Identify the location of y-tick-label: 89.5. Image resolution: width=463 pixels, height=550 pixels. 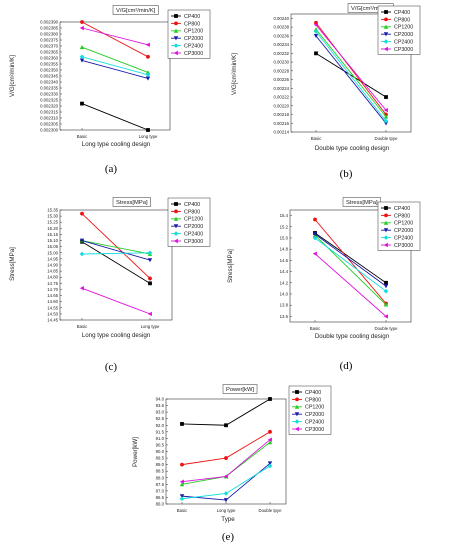
(160, 458).